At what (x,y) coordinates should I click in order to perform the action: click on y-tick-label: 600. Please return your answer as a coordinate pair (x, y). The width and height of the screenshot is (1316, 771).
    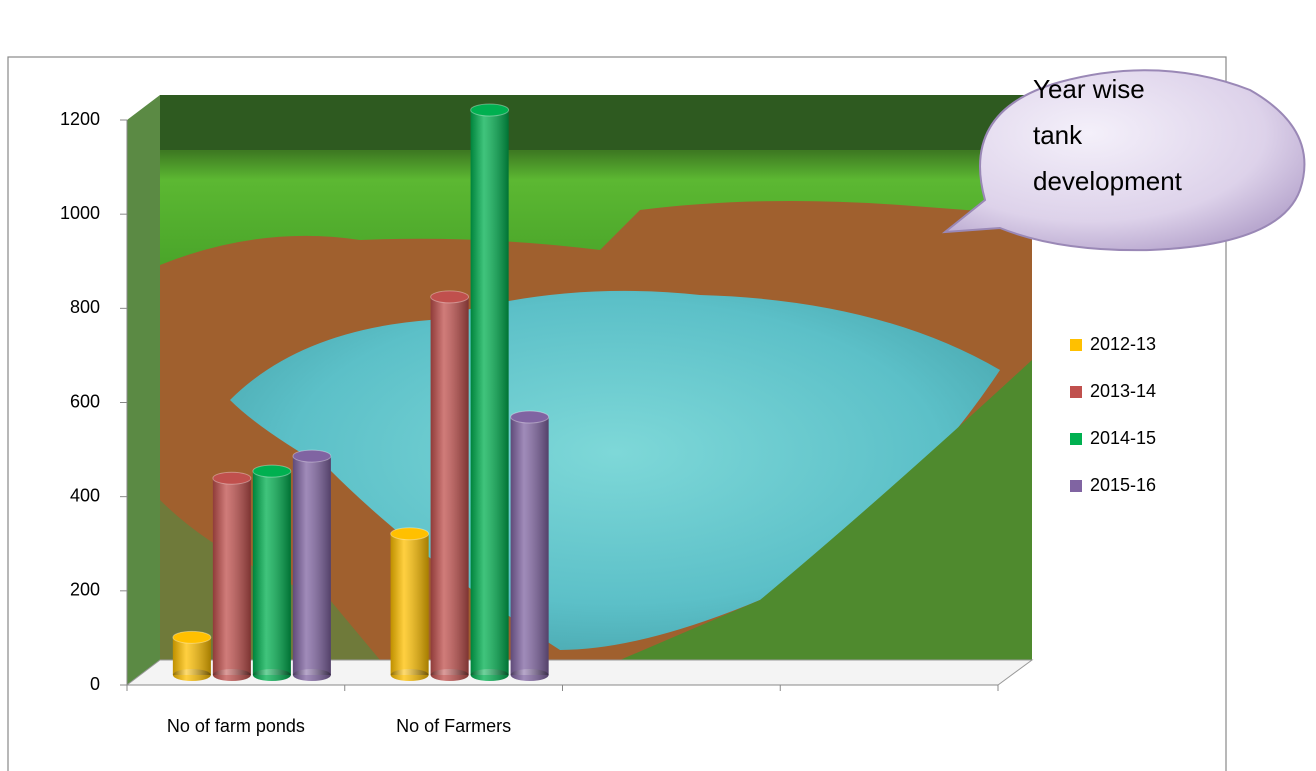
    Looking at the image, I should click on (85, 401).